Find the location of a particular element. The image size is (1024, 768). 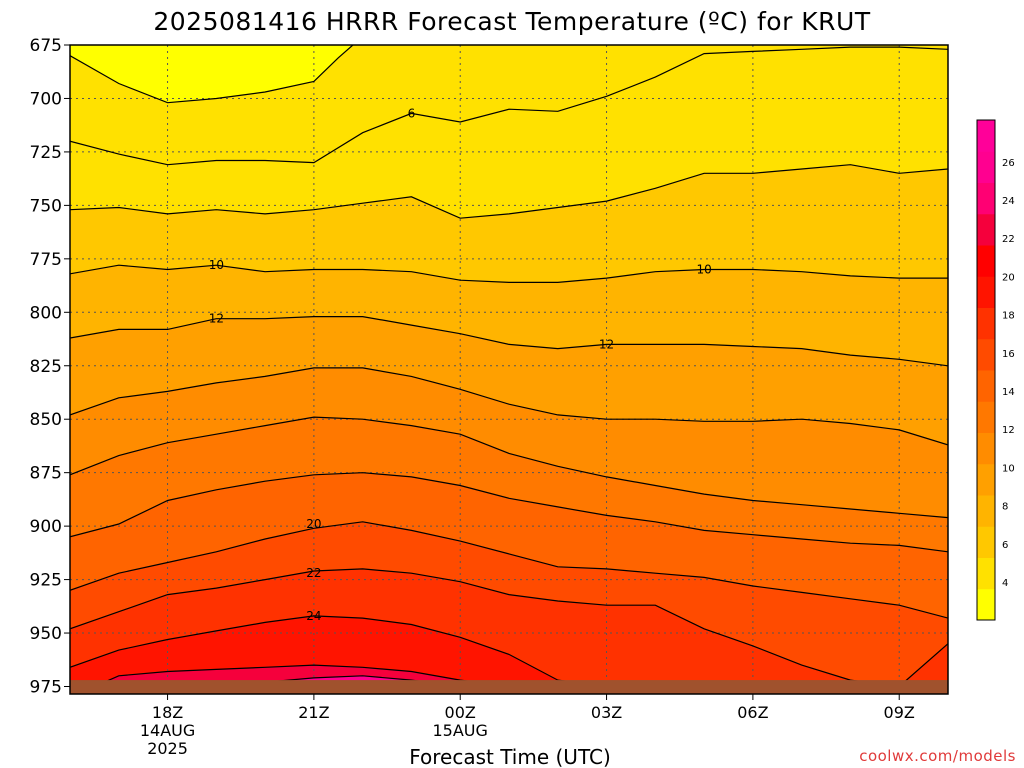

y-tick-label-975: 975 is located at coordinates (46, 688).